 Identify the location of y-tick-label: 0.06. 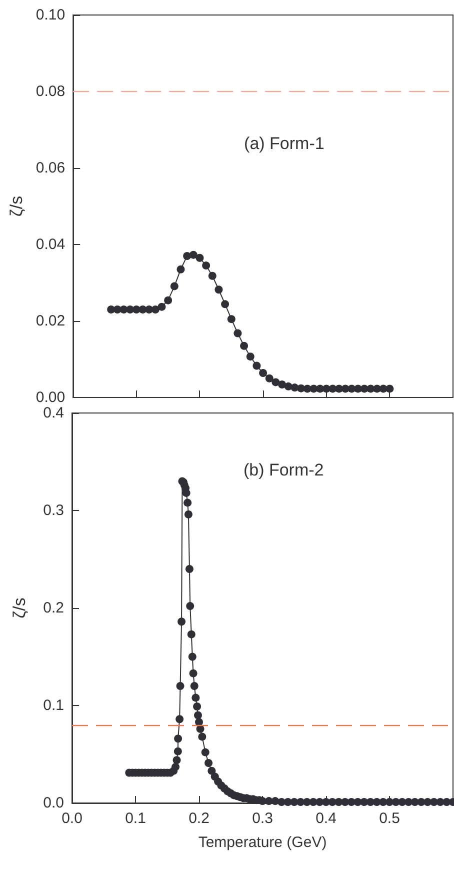
(51, 168).